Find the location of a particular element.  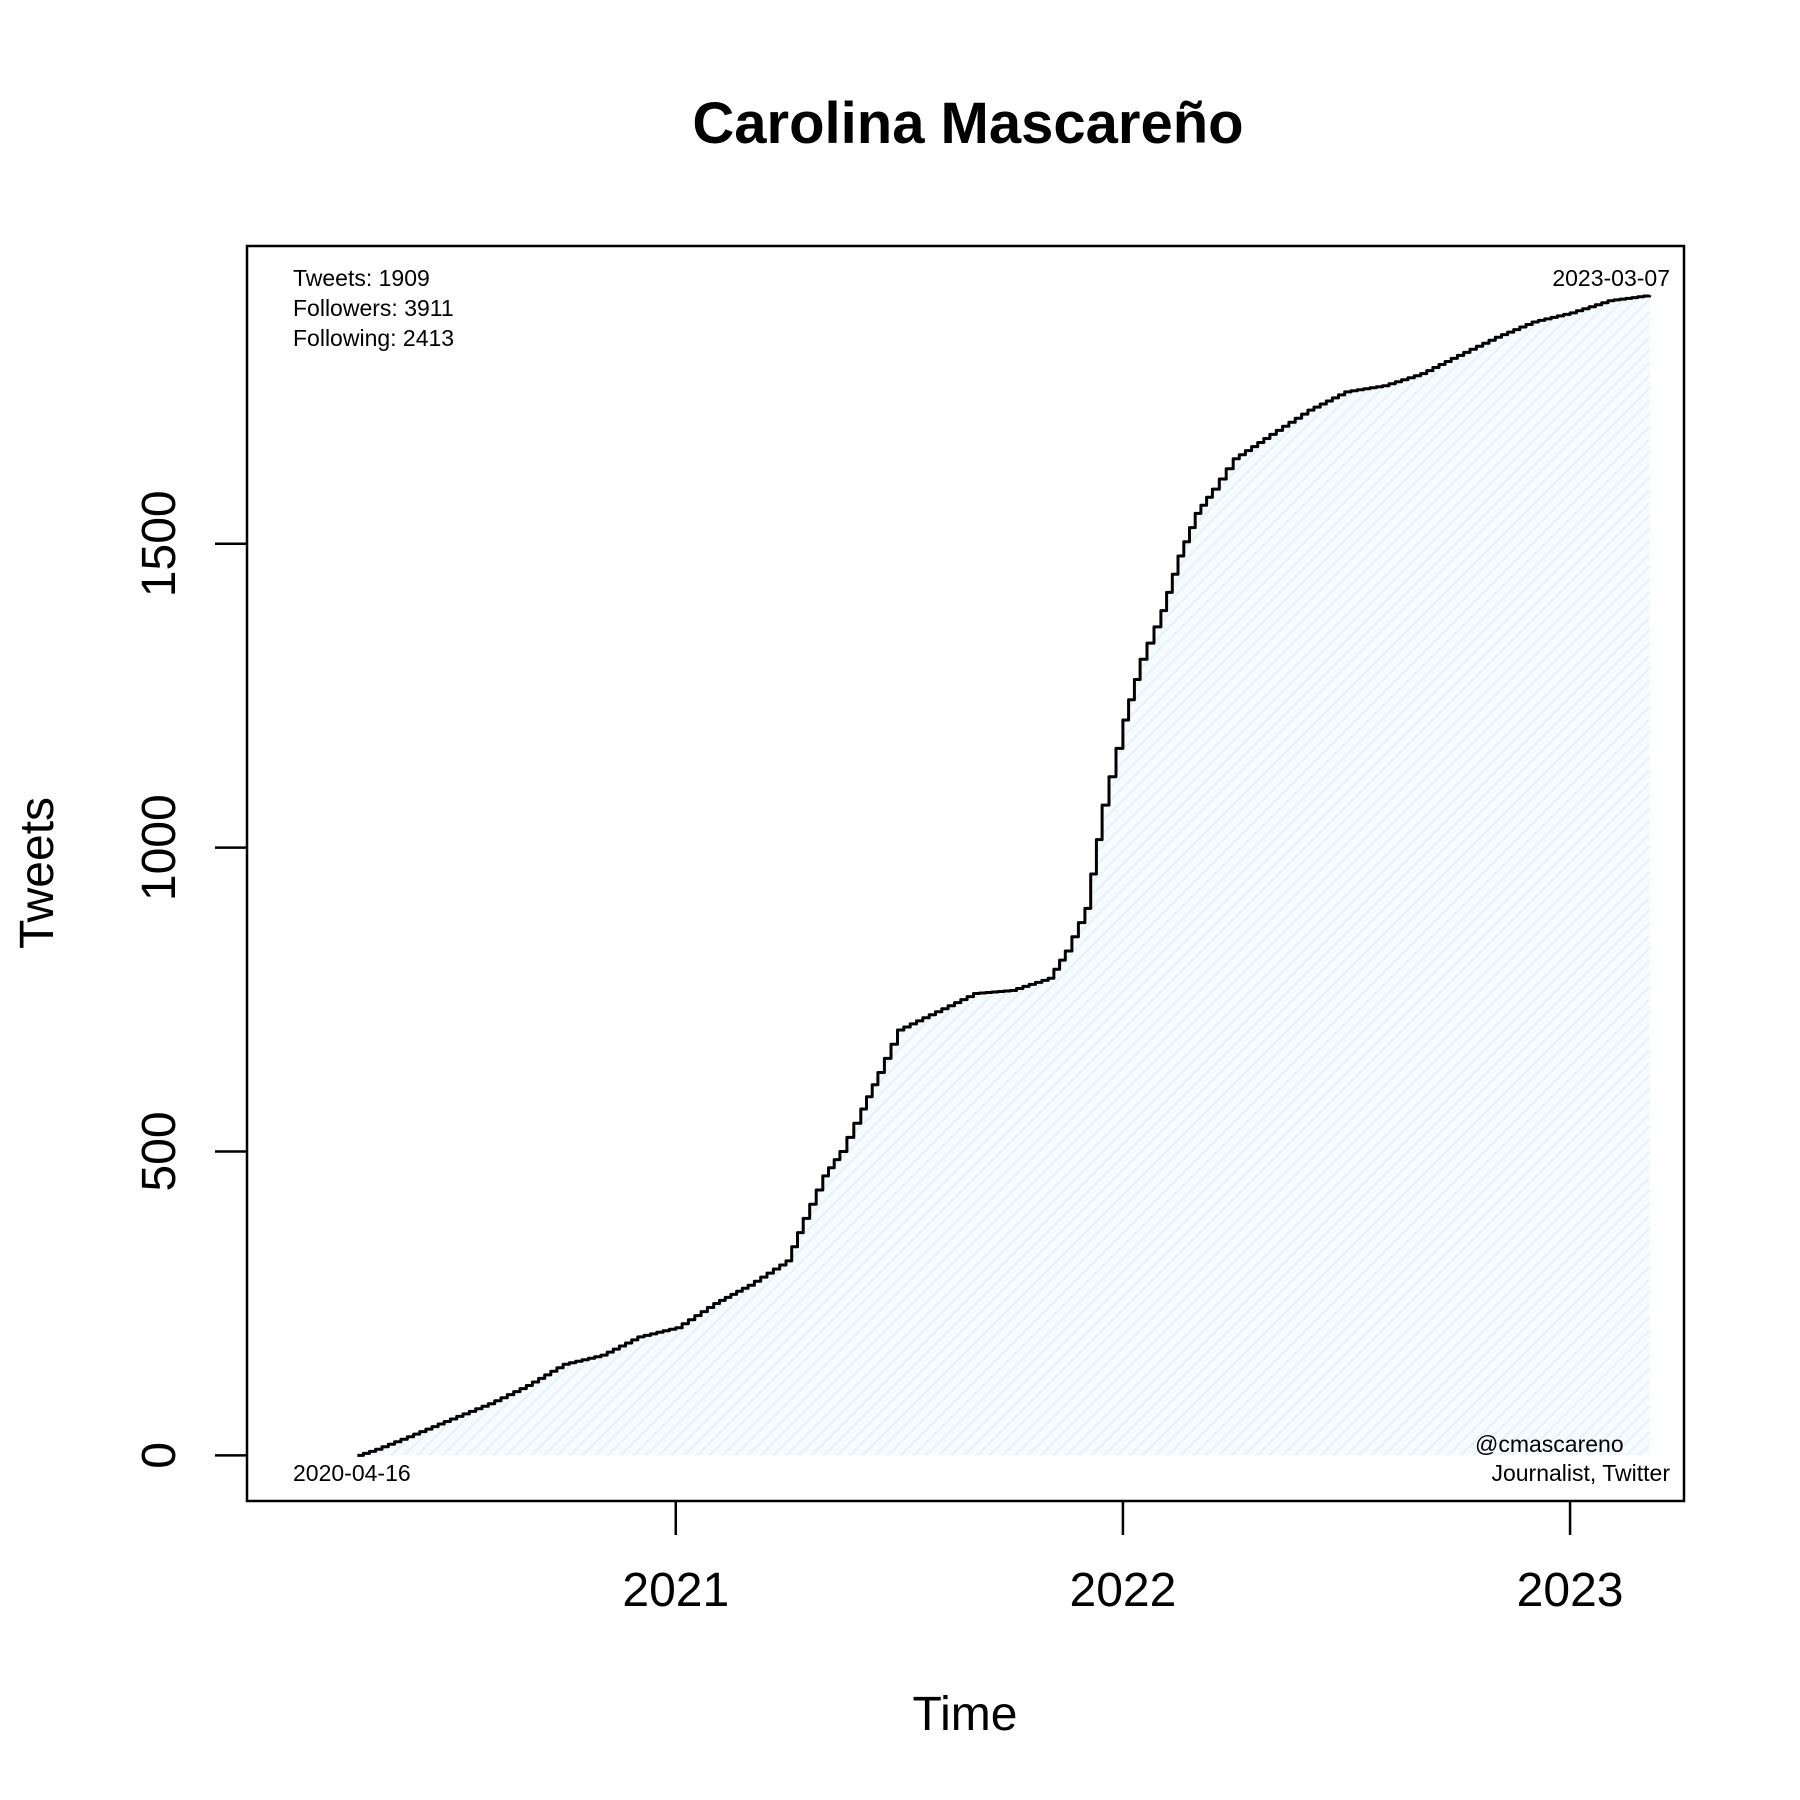

y-tick-label: 500 is located at coordinates (159, 1151).